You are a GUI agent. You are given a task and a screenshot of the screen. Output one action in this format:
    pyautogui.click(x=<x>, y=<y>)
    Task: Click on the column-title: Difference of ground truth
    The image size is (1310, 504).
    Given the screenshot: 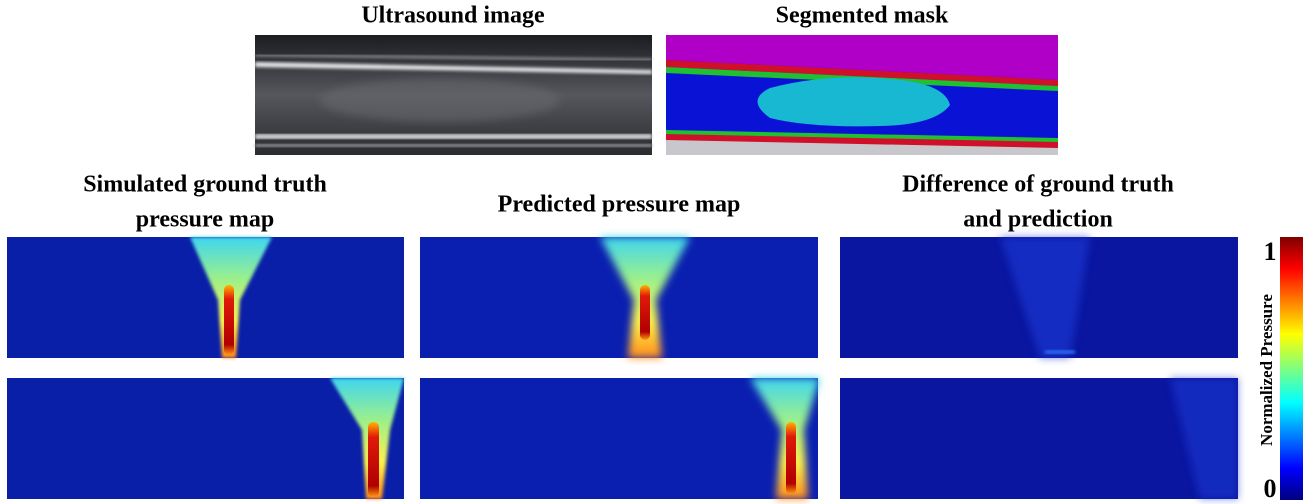 What is the action you would take?
    pyautogui.click(x=1038, y=185)
    